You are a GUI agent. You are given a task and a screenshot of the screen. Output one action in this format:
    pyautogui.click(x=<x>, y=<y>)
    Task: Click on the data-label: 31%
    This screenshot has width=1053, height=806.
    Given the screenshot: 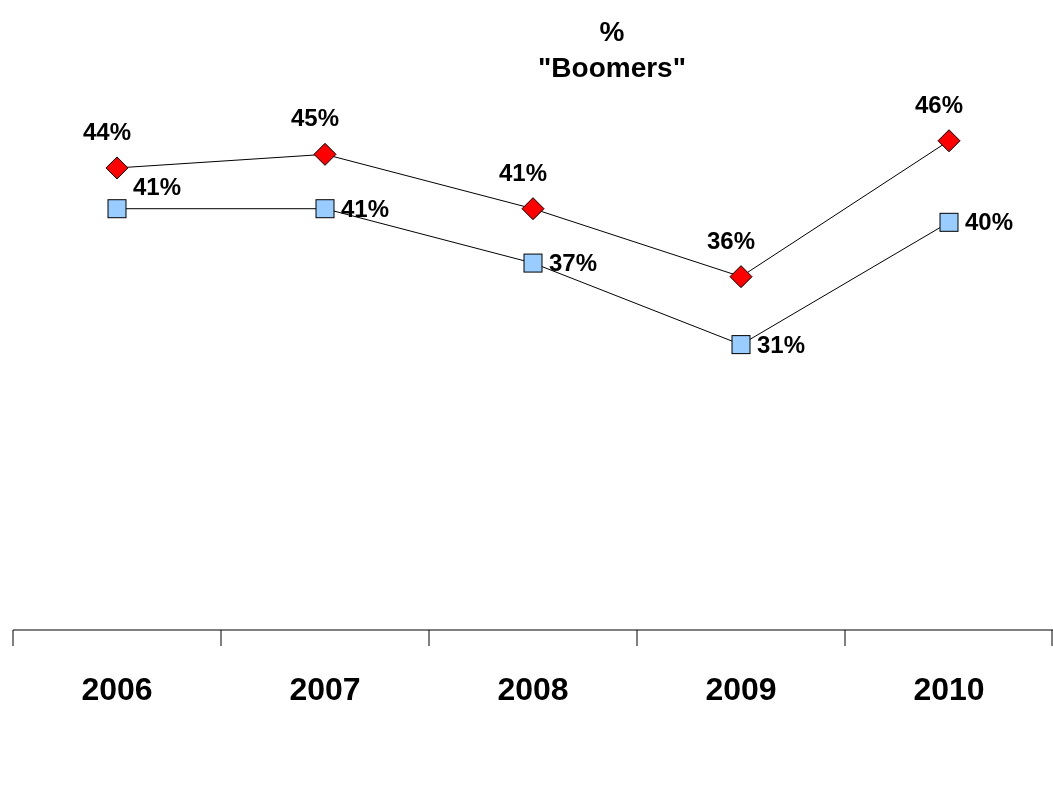 What is the action you would take?
    pyautogui.click(x=781, y=344)
    